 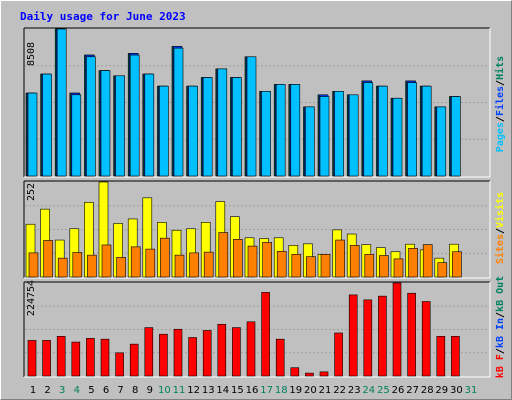 I want to click on legend-hits: Hits, so click(x=500, y=68).